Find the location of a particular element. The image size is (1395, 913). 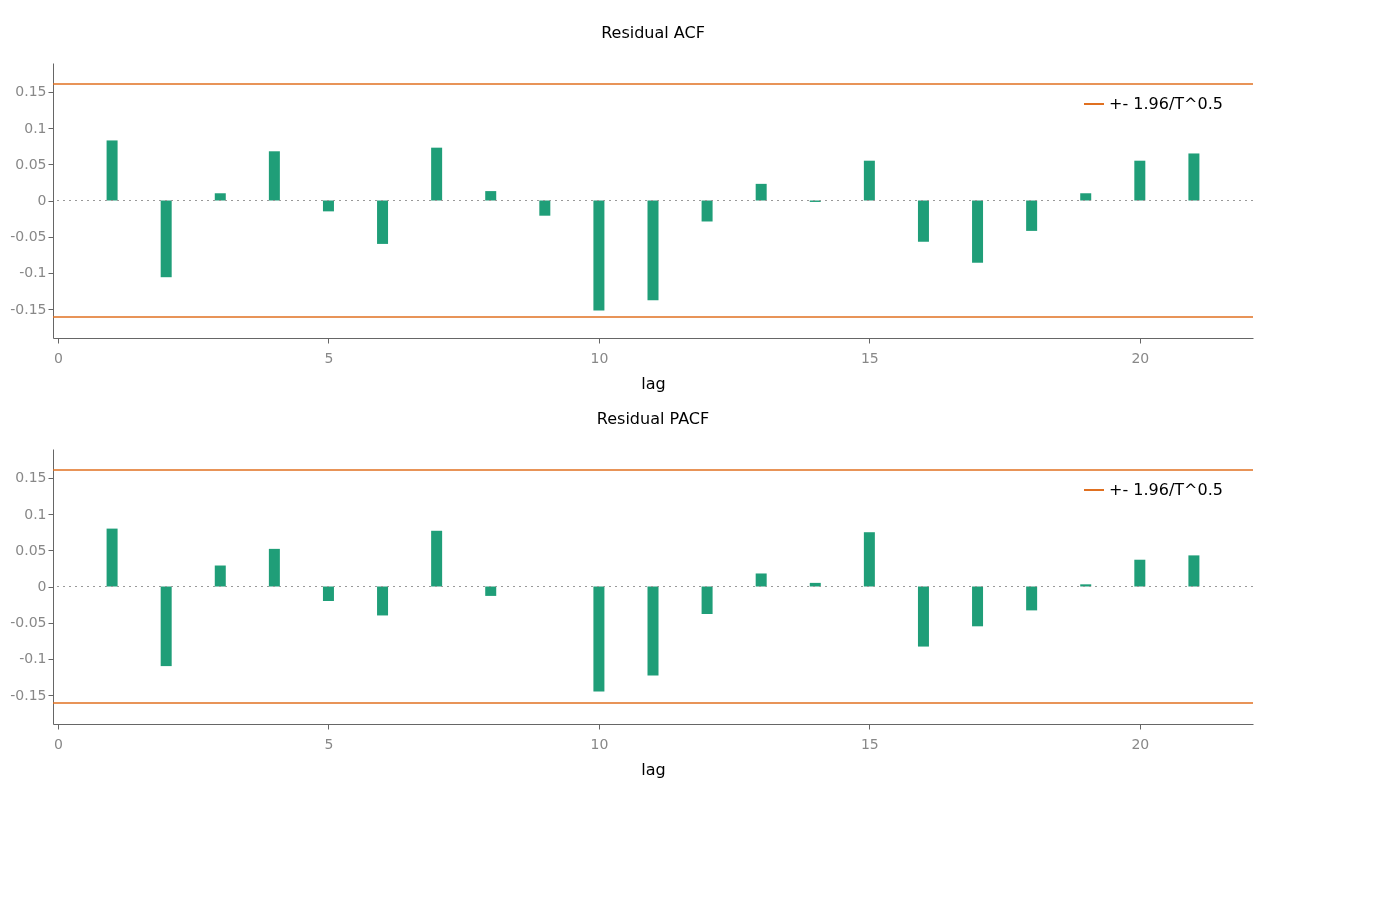

chart-title: Residual PACF is located at coordinates (653, 418).